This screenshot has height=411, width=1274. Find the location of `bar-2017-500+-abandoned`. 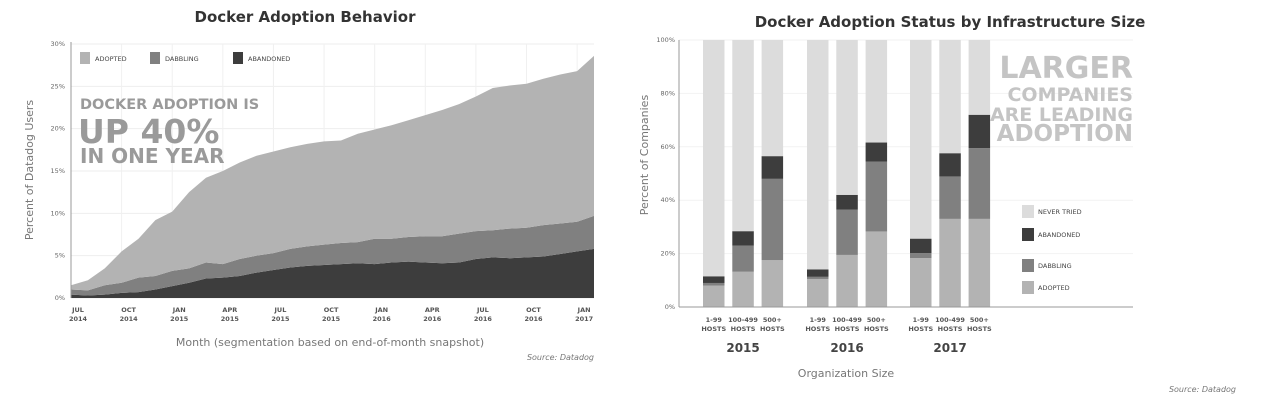

bar-2017-500+-abandoned is located at coordinates (979, 131).